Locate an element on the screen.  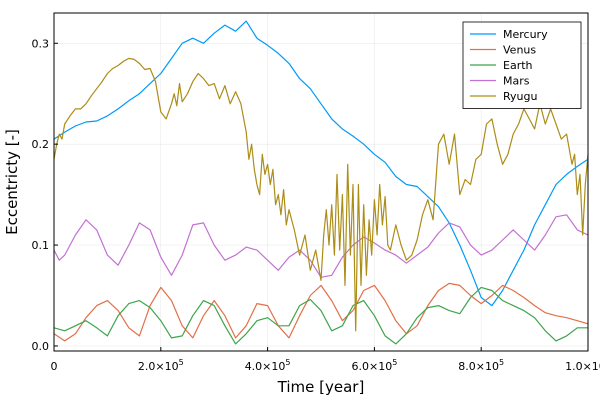
x-tick-label: 6.0×10⁵ is located at coordinates (374, 365).